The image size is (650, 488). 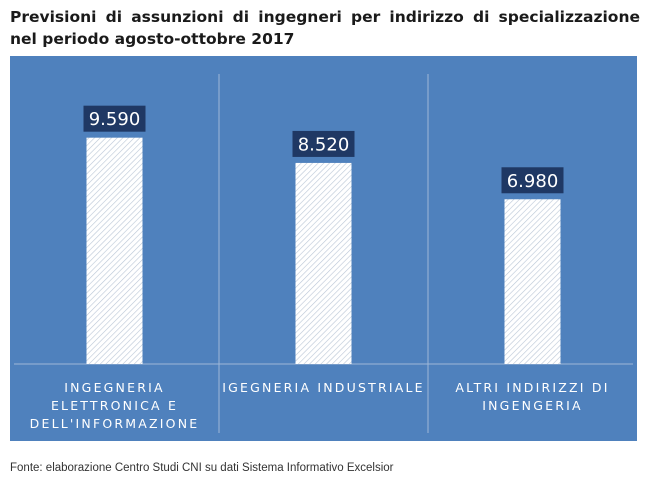 I want to click on category-label: ALTRI INDIRIZZI DI, so click(x=532, y=387).